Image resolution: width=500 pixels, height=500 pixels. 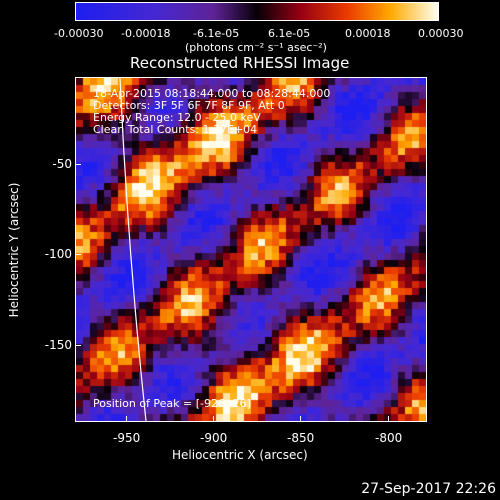 I want to click on info-detectors: Detectors: 3F 5F 6F 7F 8F 9F, Att 0, so click(x=189, y=105).